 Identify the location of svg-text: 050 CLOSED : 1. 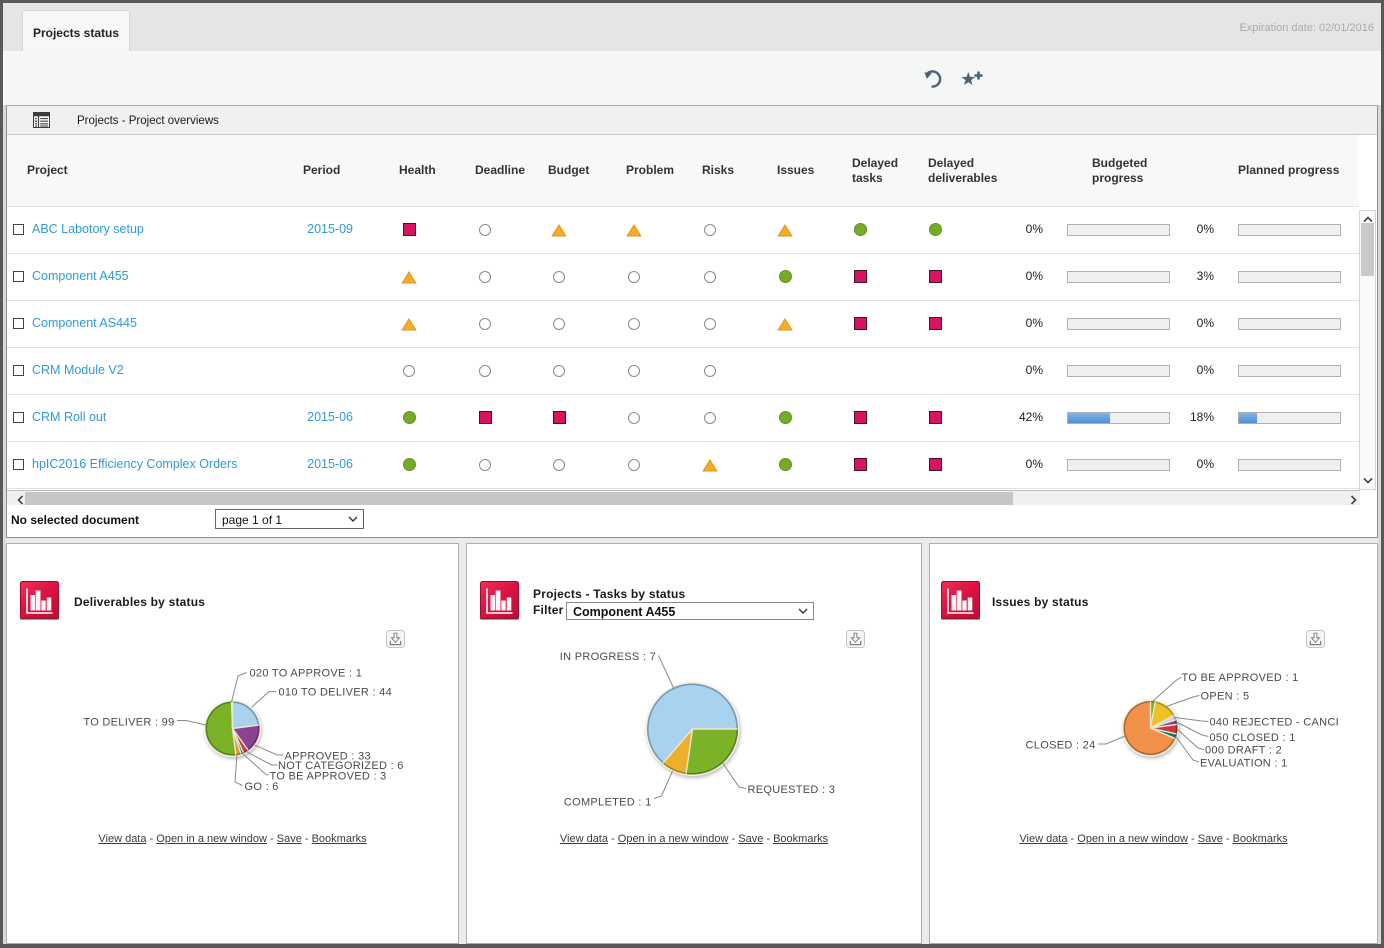
(1253, 738).